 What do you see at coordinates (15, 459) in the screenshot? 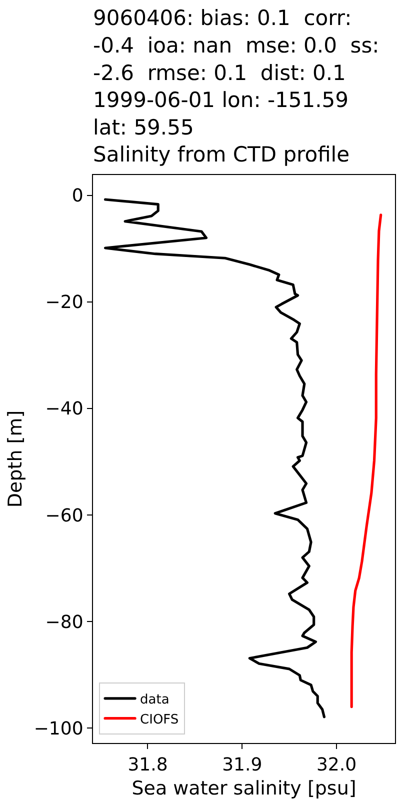
I see `y-axis-title: Depth [m]` at bounding box center [15, 459].